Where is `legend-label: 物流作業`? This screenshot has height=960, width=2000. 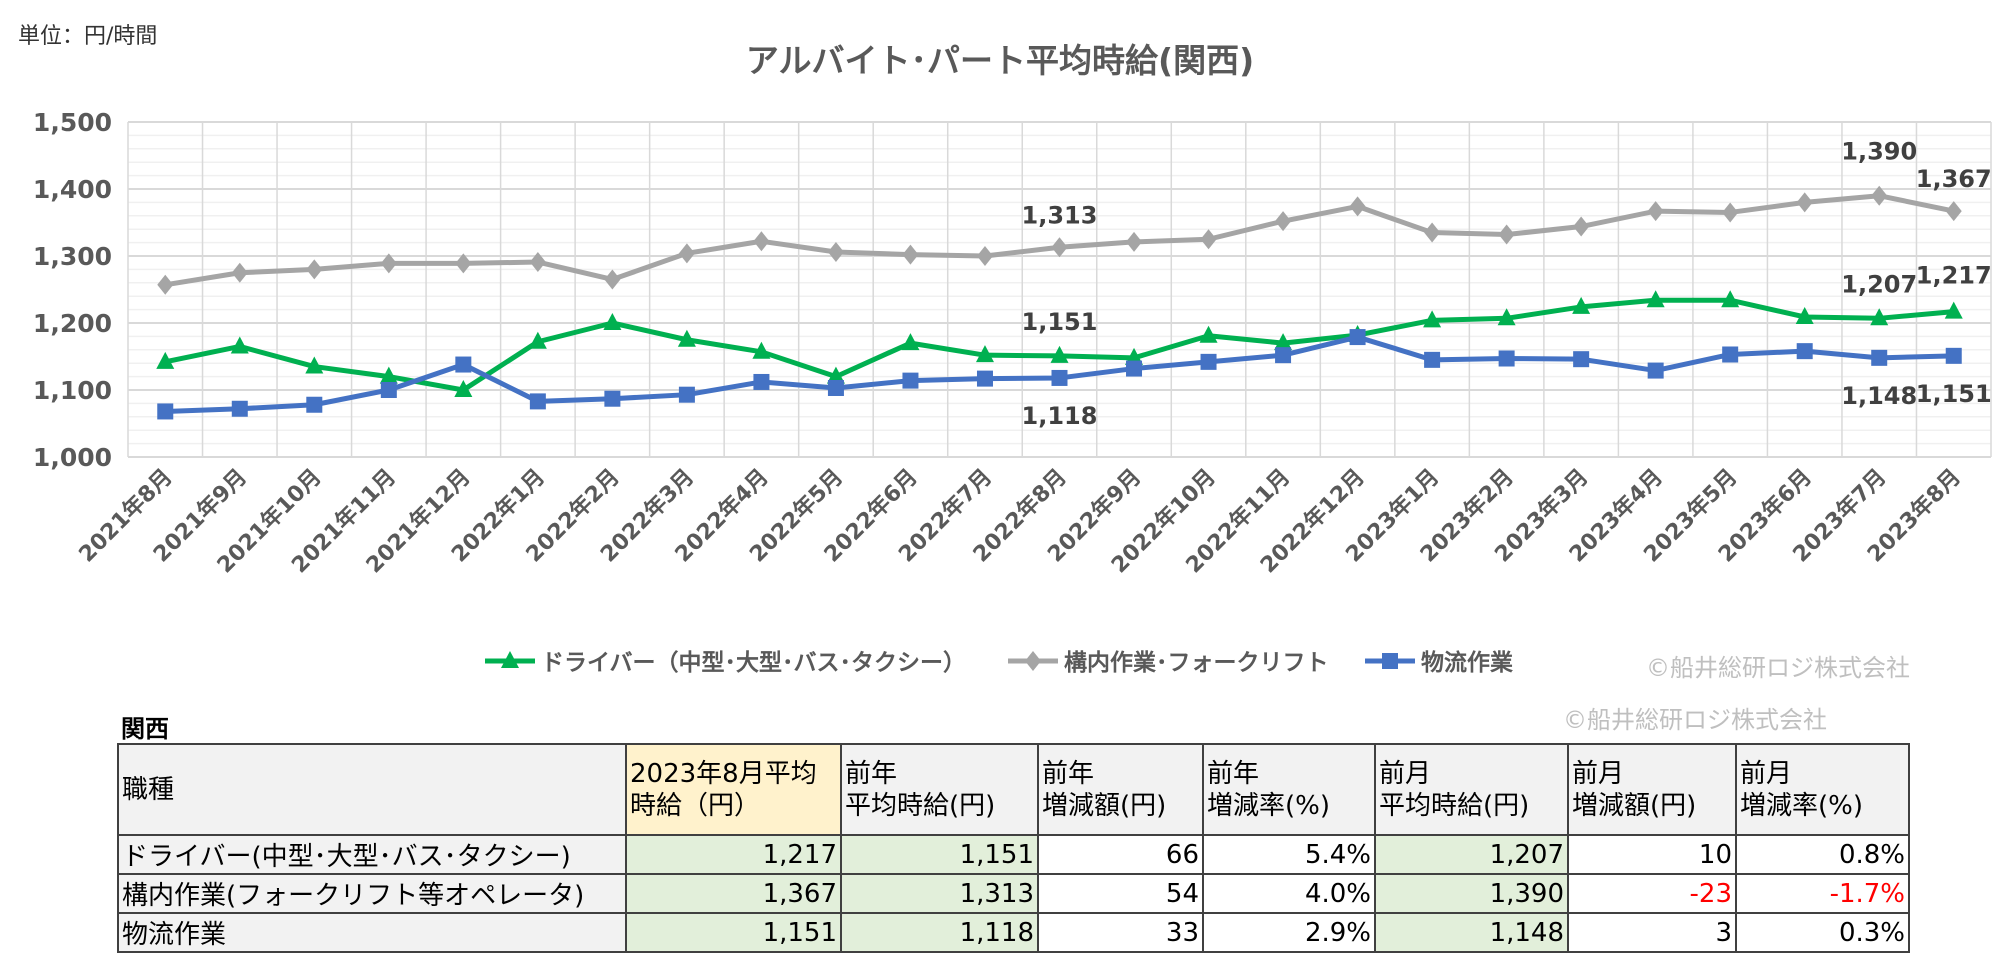
legend-label: 物流作業 is located at coordinates (1467, 662).